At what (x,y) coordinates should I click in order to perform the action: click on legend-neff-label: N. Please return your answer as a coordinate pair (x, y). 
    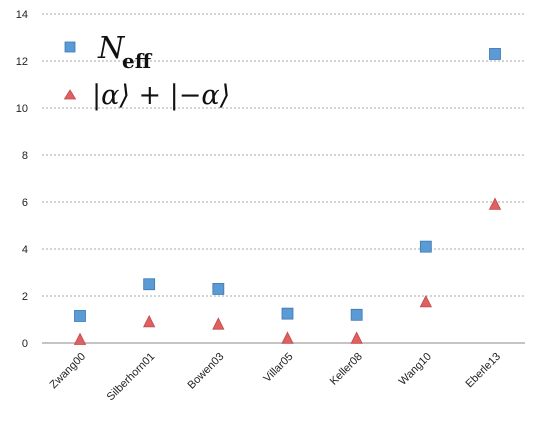
    Looking at the image, I should click on (111, 48).